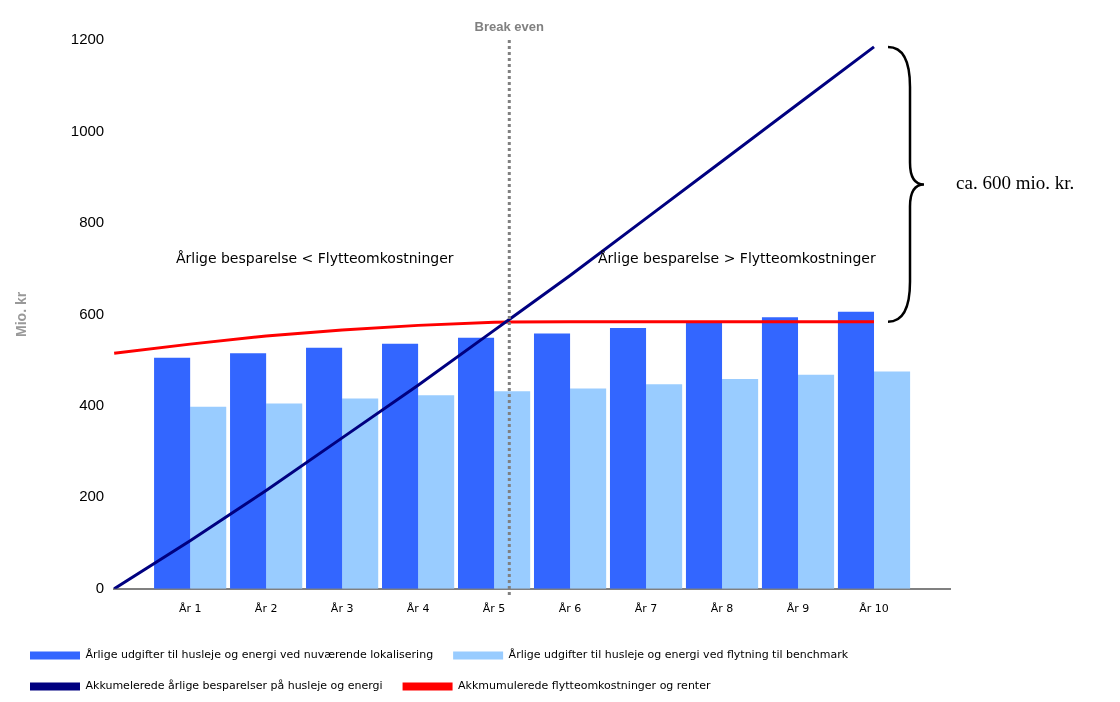  What do you see at coordinates (678, 655) in the screenshot?
I see `legend-label: Årlige udgifter til husleje og energi ved flytning til benchmark` at bounding box center [678, 655].